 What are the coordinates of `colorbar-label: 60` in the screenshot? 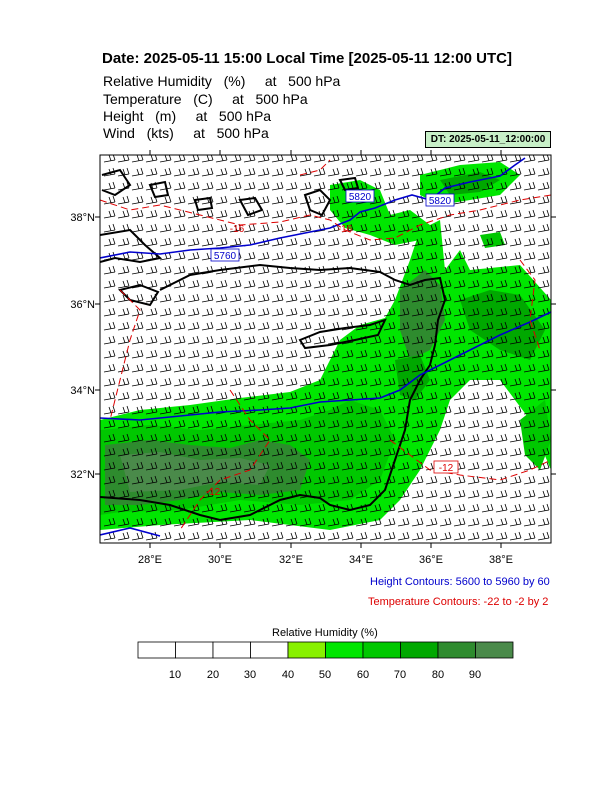 It's located at (363, 675).